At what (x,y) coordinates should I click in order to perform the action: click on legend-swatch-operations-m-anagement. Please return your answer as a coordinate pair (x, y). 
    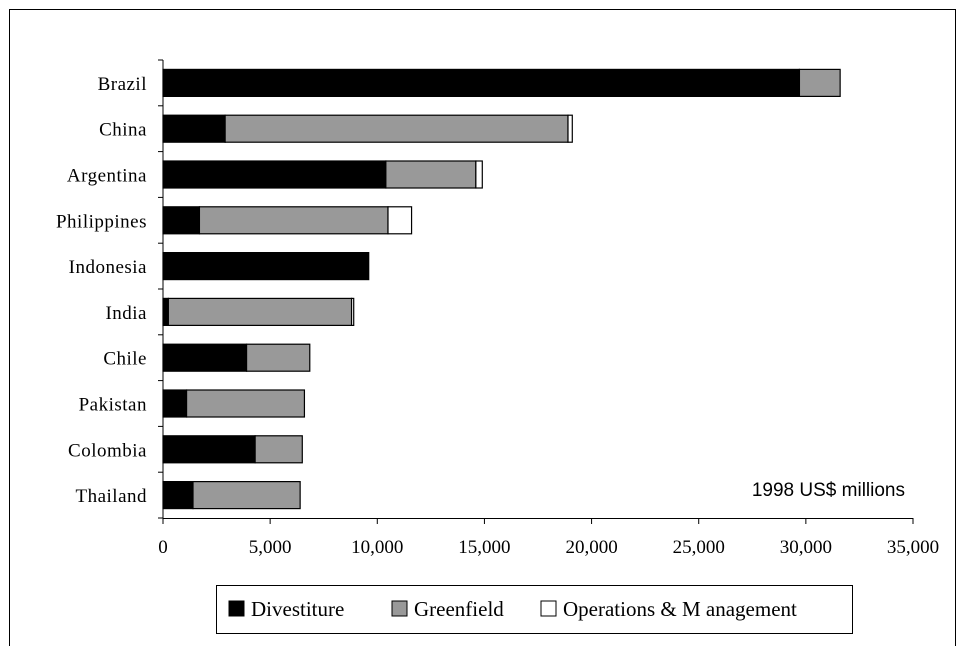
    Looking at the image, I should click on (548, 608).